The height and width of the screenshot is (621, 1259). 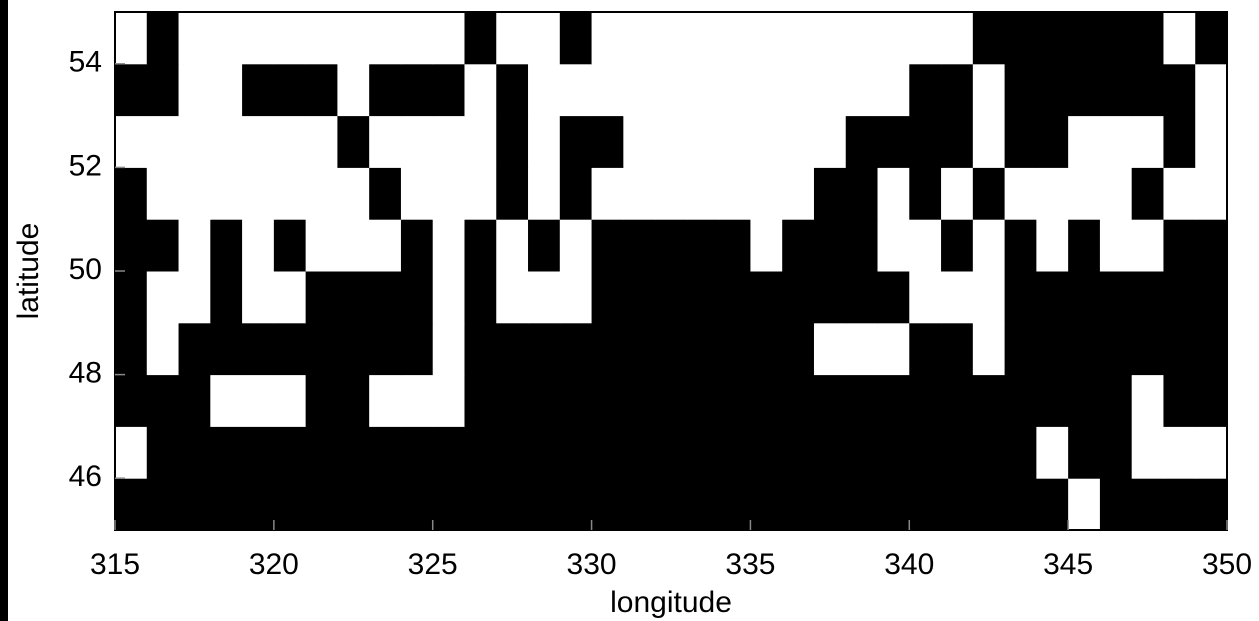 What do you see at coordinates (115, 564) in the screenshot?
I see `x-tick-label: 315` at bounding box center [115, 564].